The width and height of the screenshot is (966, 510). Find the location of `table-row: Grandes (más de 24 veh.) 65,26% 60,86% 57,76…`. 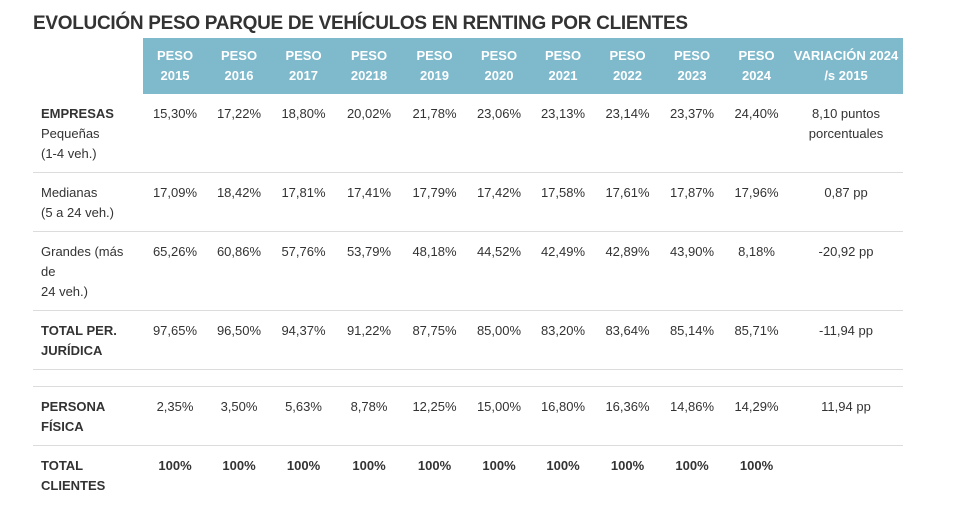

table-row: Grandes (más de 24 veh.) 65,26% 60,86% 57,76… is located at coordinates (468, 271).